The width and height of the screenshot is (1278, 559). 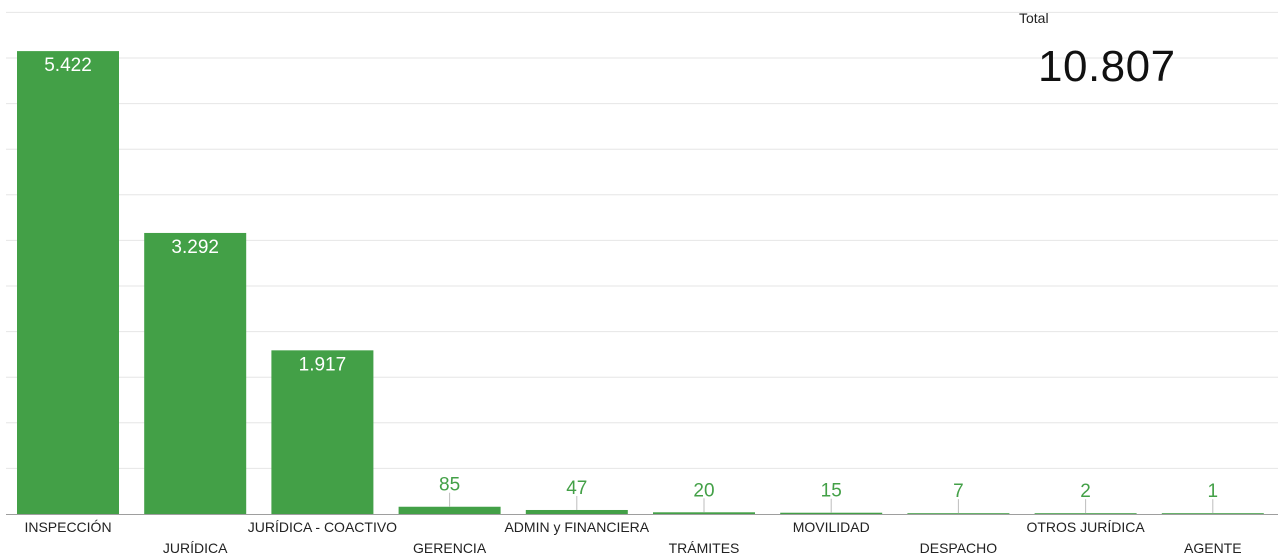 I want to click on data-label: 47, so click(x=576, y=488).